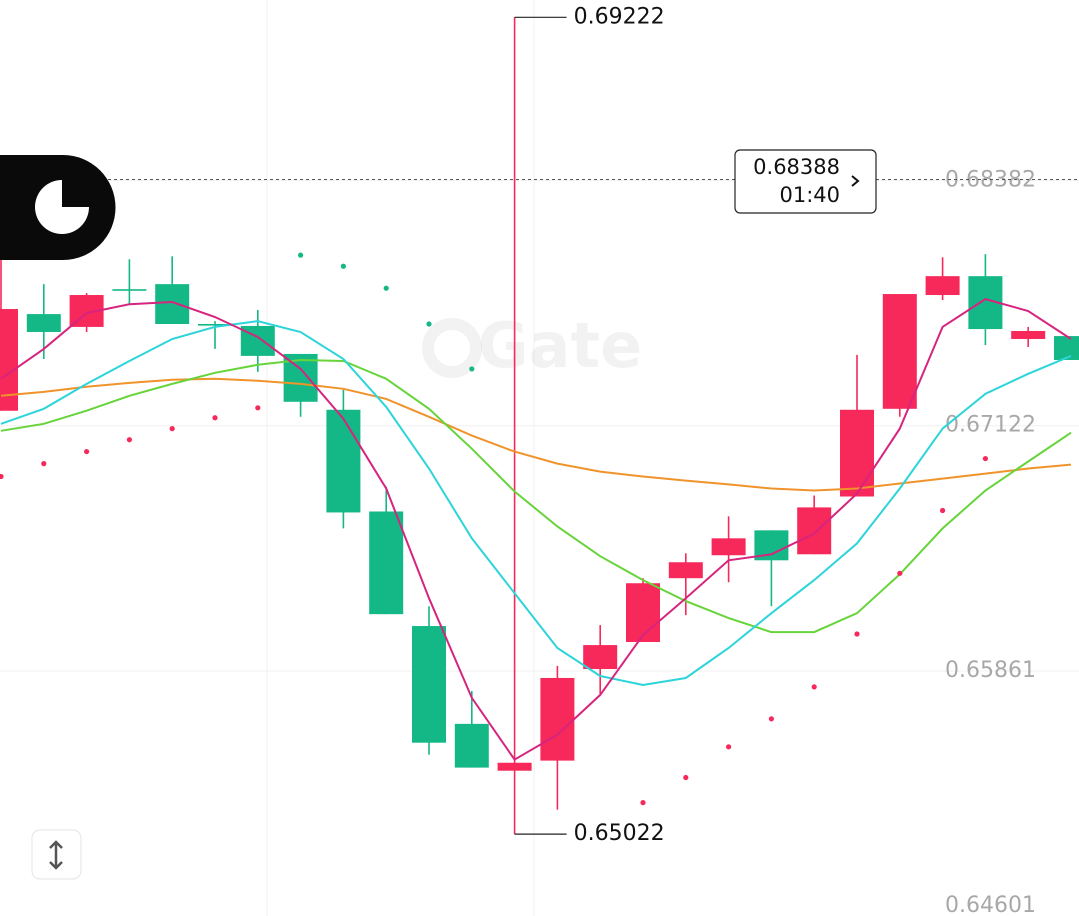  What do you see at coordinates (990, 904) in the screenshot?
I see `y-tick-label: 0.64601` at bounding box center [990, 904].